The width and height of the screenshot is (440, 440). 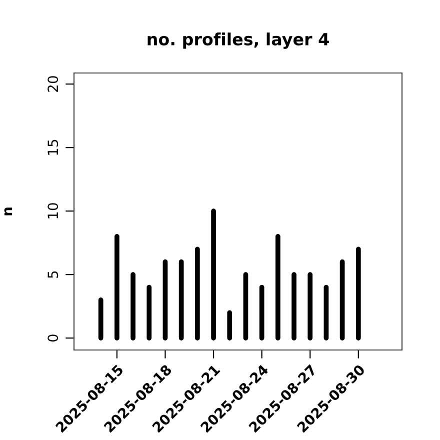 What do you see at coordinates (238, 40) in the screenshot?
I see `chart-title: no. profiles, layer 4` at bounding box center [238, 40].